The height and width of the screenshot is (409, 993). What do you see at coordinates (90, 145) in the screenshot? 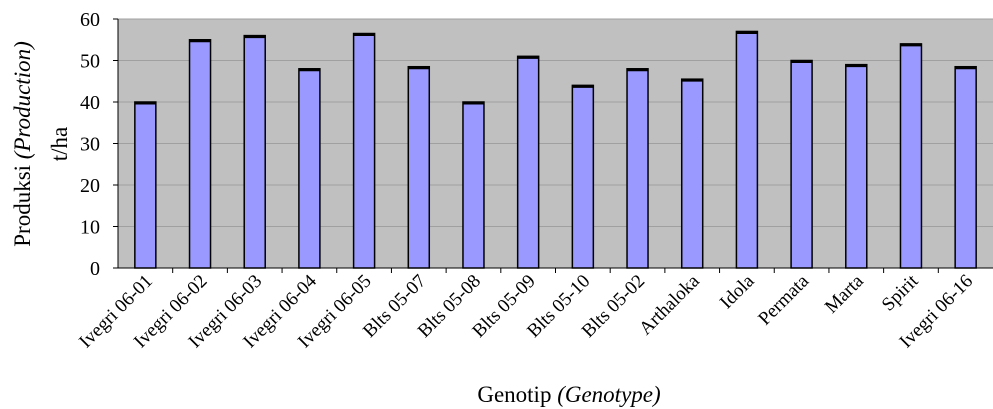
I see `y-tick-label: 30` at bounding box center [90, 145].